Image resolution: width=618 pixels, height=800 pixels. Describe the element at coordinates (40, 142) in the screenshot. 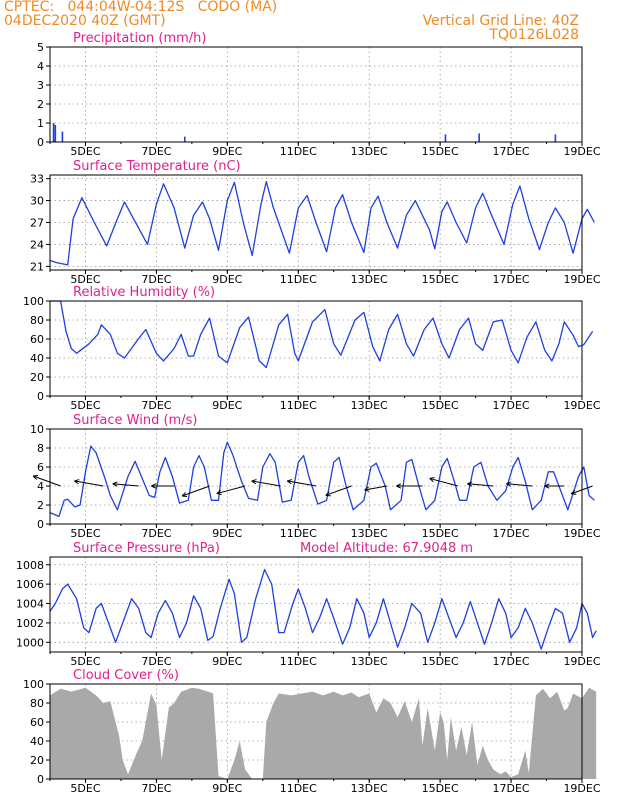

I see `precip-ytick-label: 0` at that location.